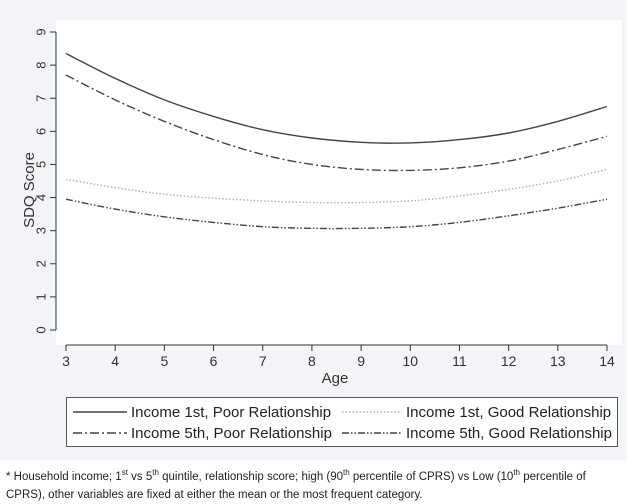 The image size is (627, 504). What do you see at coordinates (410, 361) in the screenshot?
I see `x-tick-label: 10` at bounding box center [410, 361].